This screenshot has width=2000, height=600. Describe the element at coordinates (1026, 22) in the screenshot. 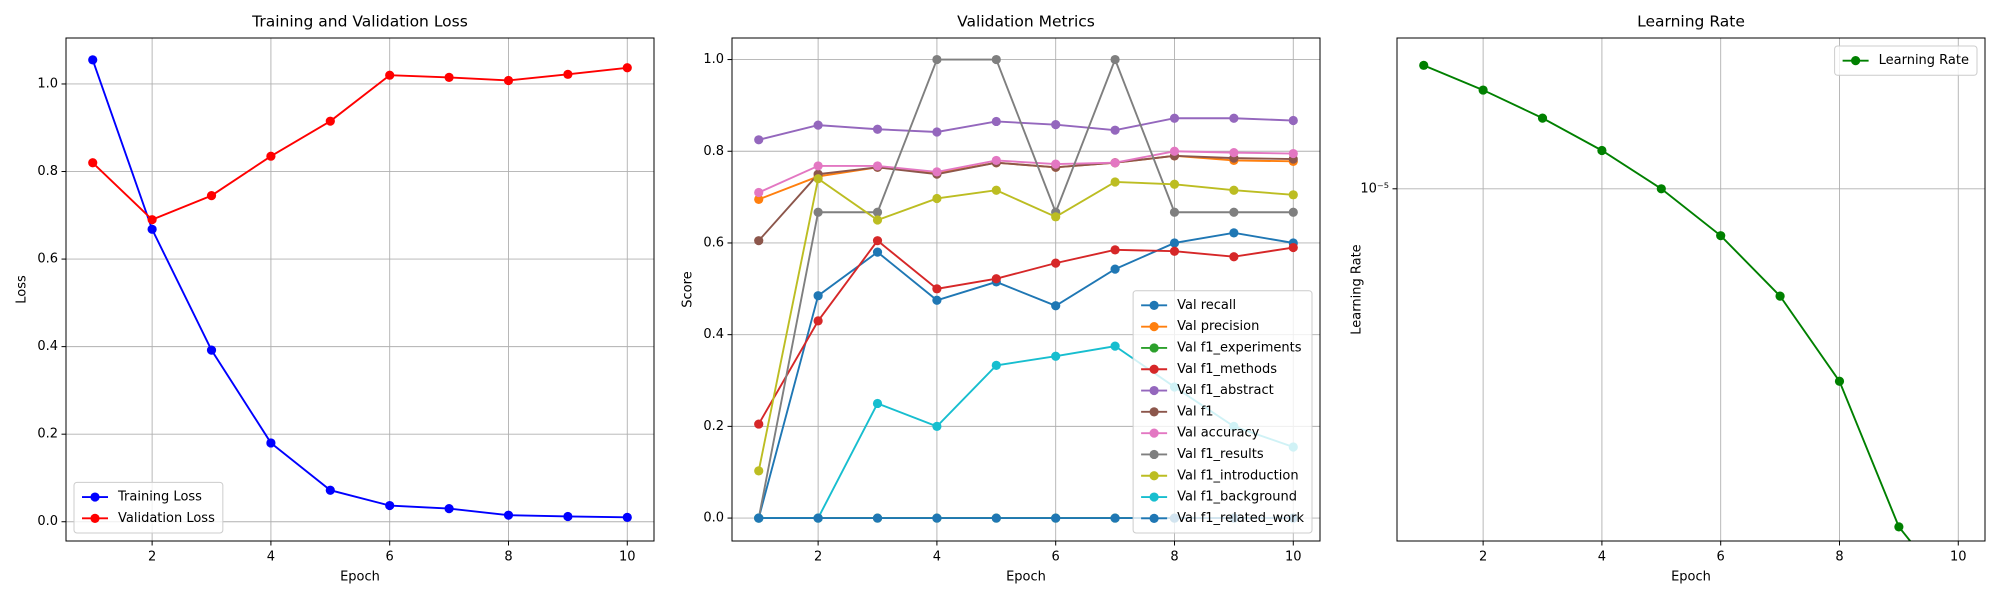

I see `chart-title: Validation Metrics` at that location.